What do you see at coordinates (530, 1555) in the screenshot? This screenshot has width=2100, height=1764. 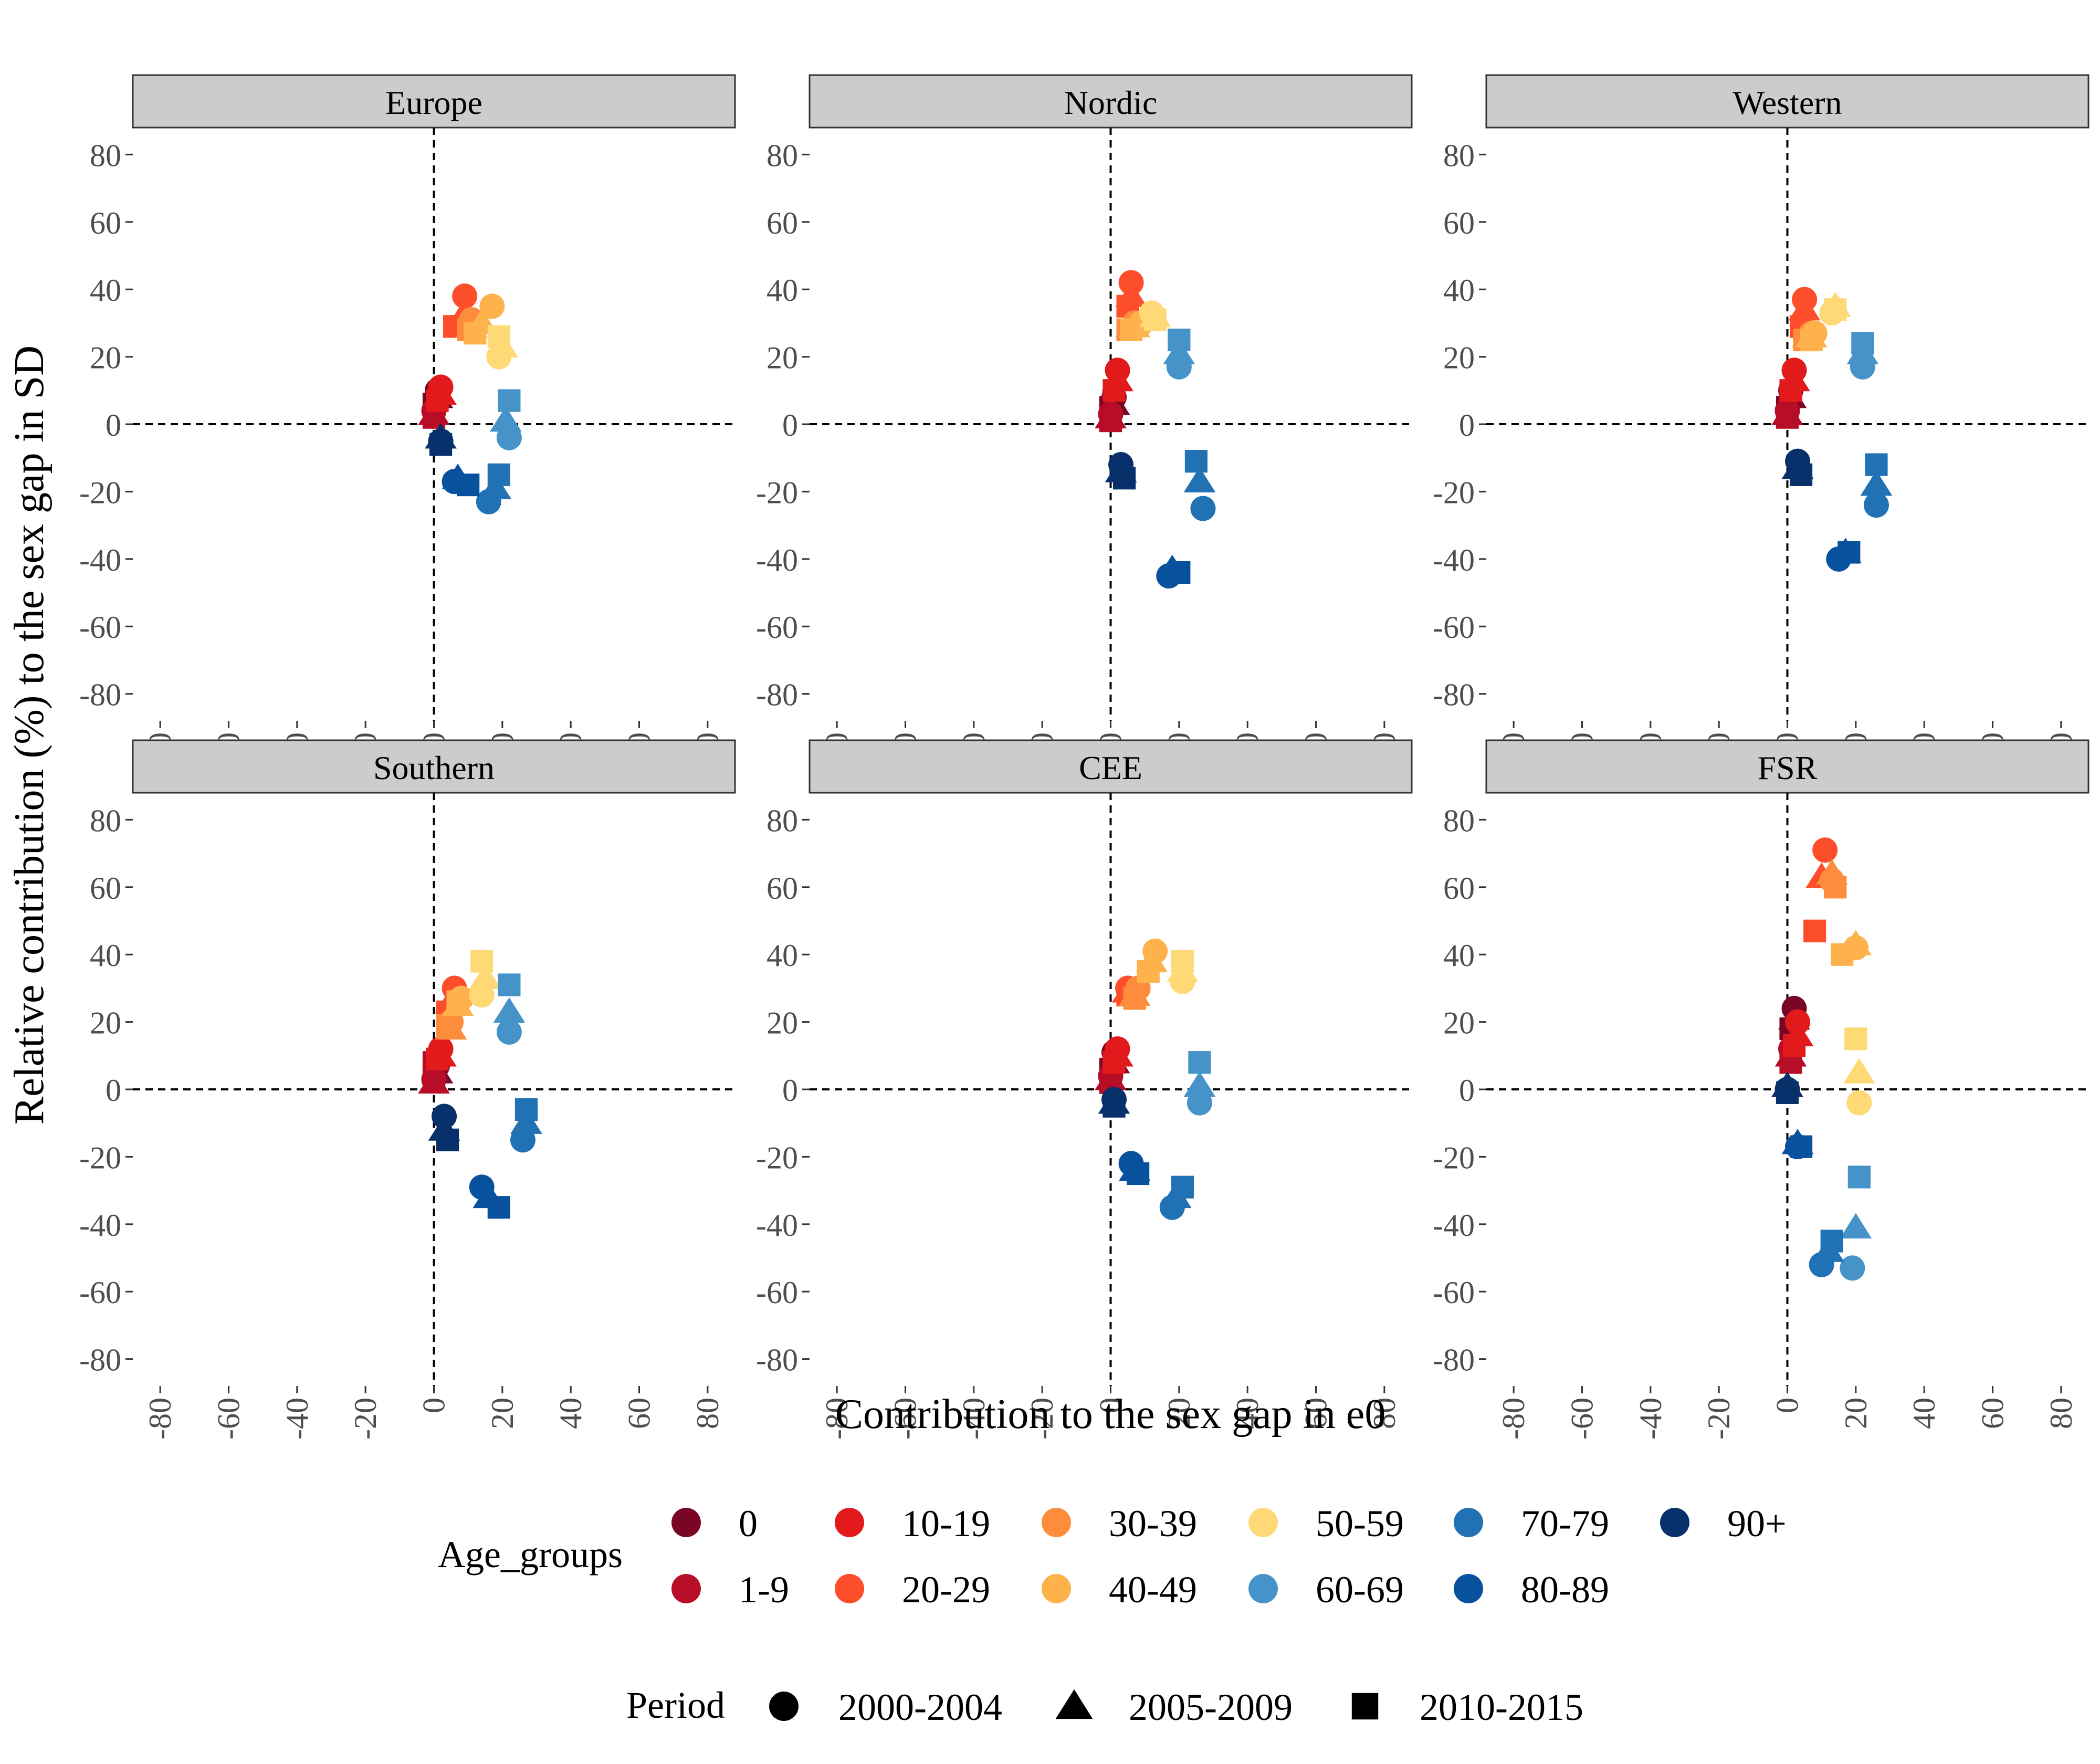 I see `age-legend-title: Age_groups` at bounding box center [530, 1555].